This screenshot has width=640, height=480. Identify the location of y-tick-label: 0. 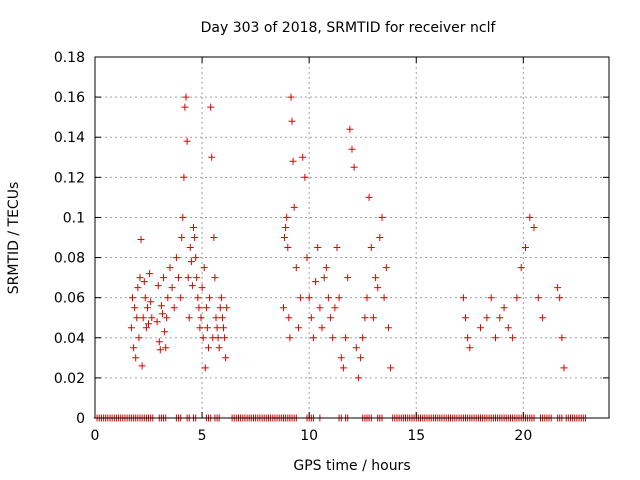
(80, 419).